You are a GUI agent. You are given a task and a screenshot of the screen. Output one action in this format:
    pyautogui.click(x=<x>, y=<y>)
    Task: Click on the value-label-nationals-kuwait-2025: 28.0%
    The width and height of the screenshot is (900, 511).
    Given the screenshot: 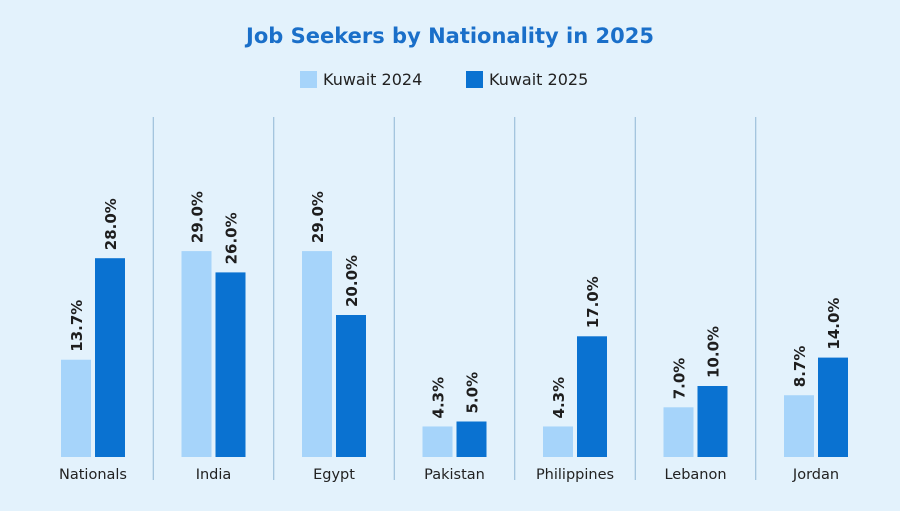 What is the action you would take?
    pyautogui.click(x=111, y=224)
    